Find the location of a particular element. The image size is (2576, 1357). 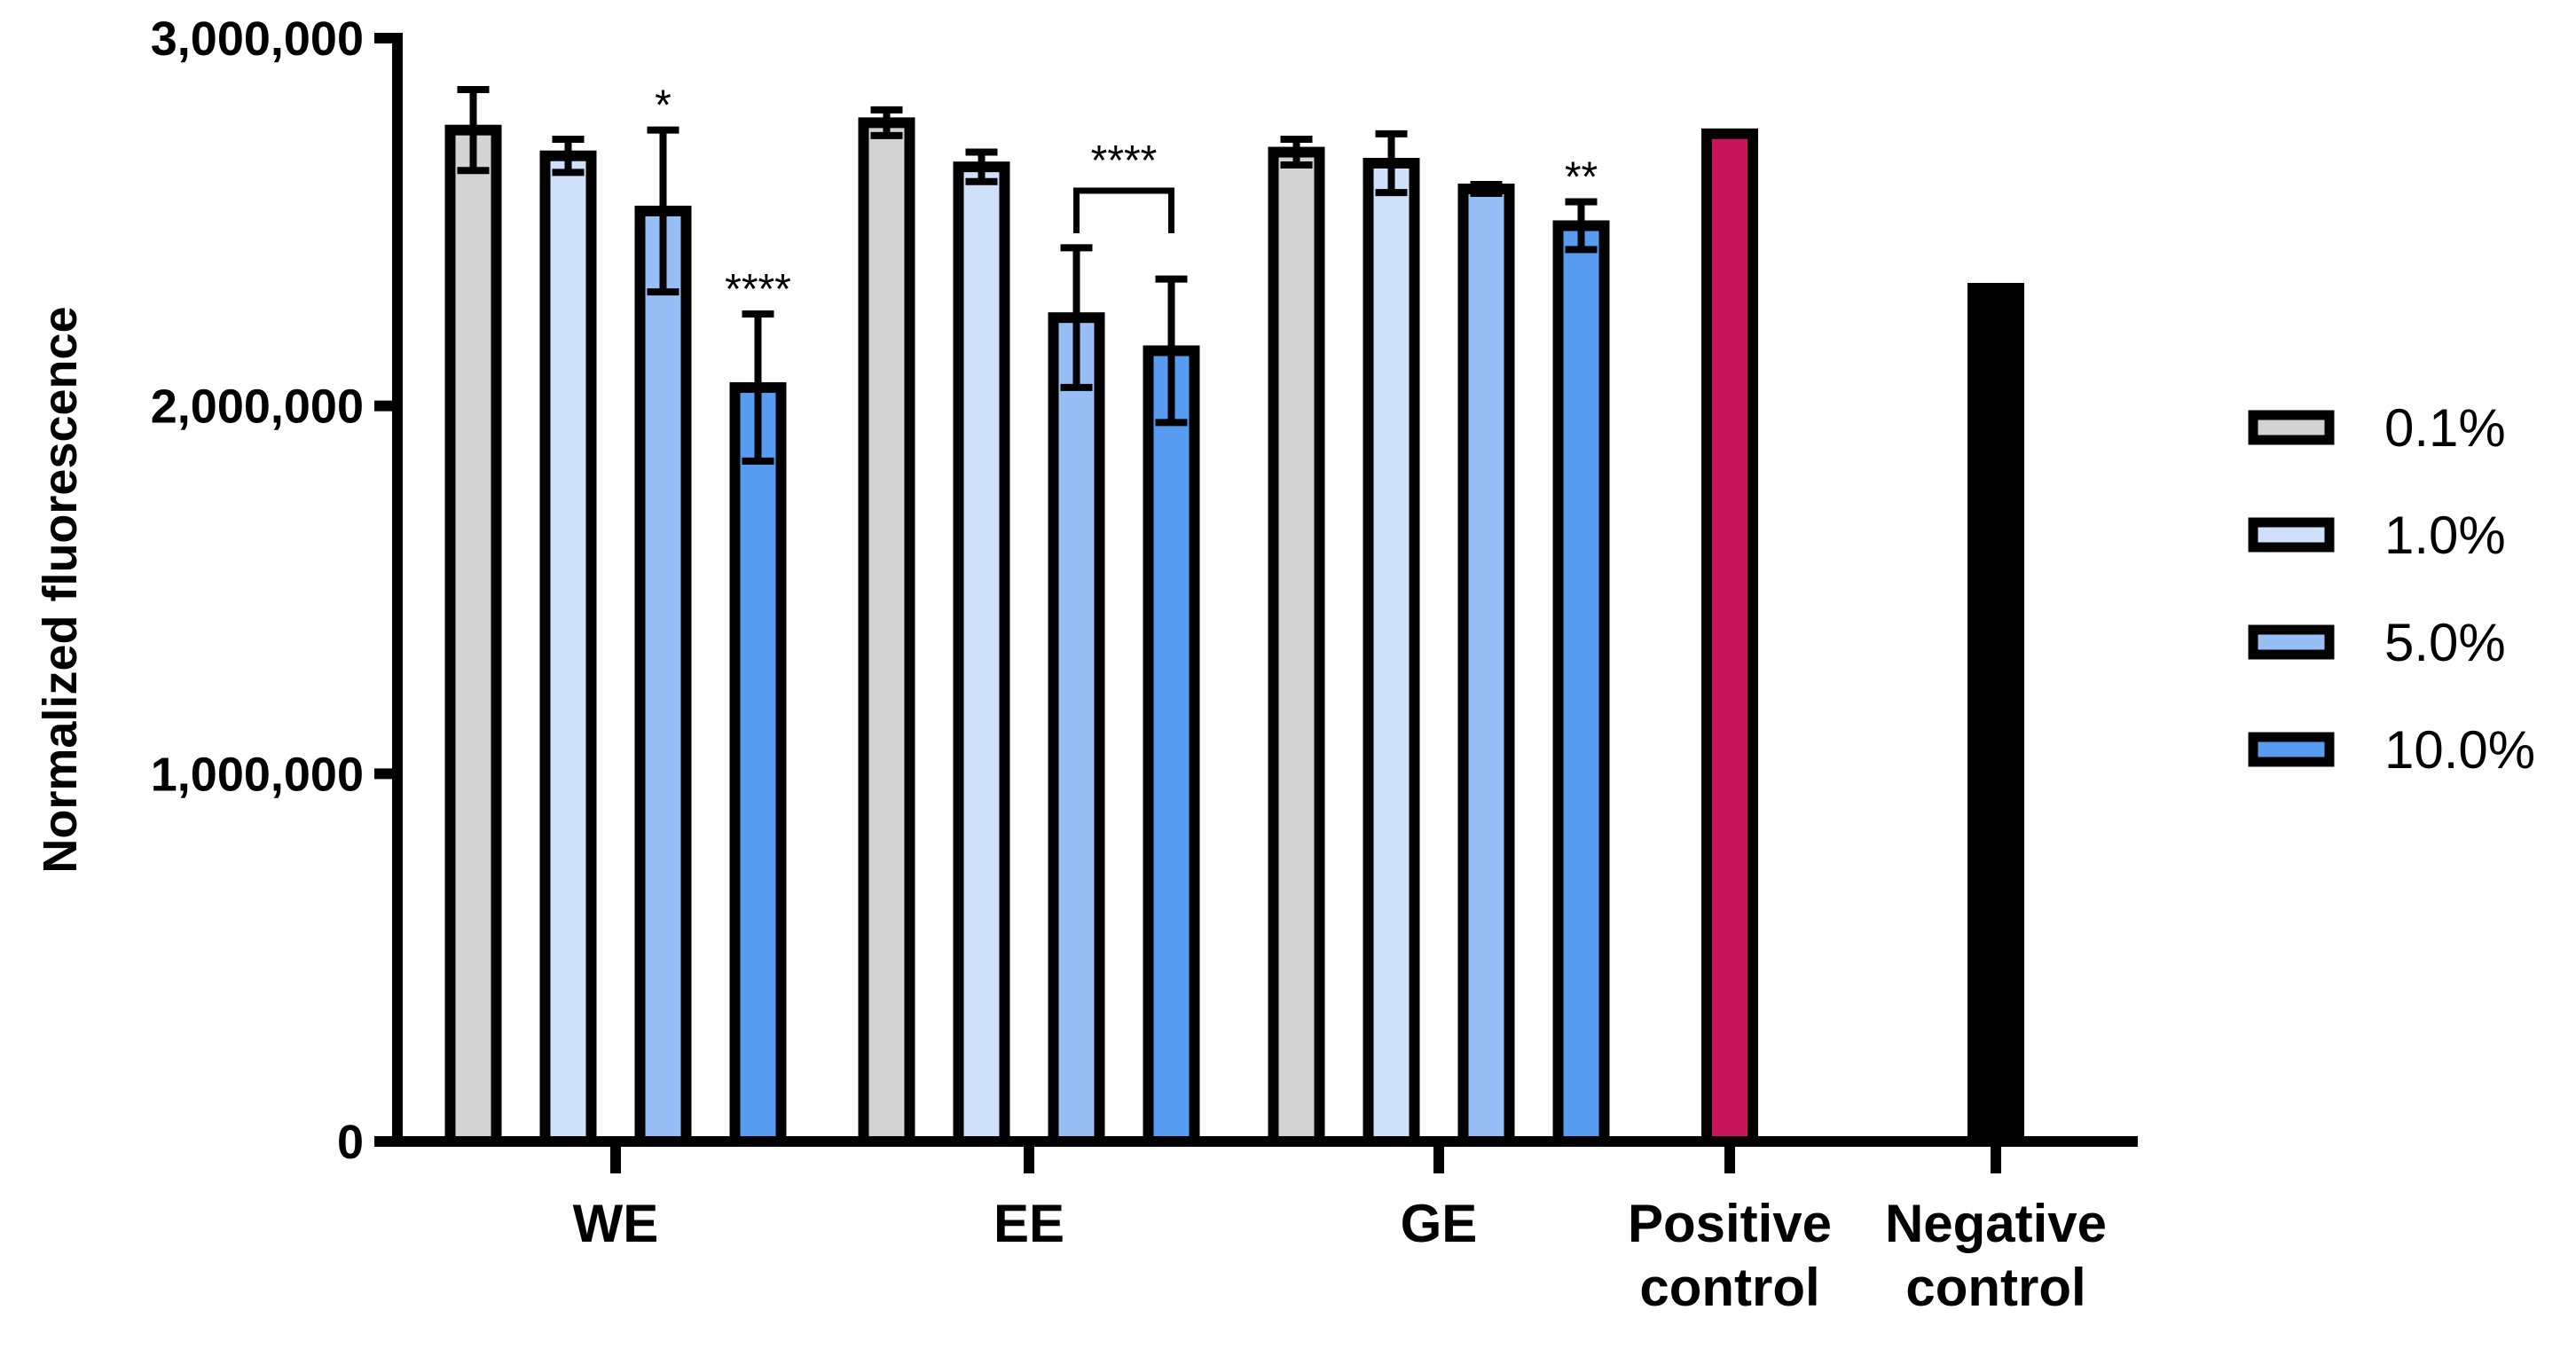

significance-bracket: **** is located at coordinates (1123, 185).